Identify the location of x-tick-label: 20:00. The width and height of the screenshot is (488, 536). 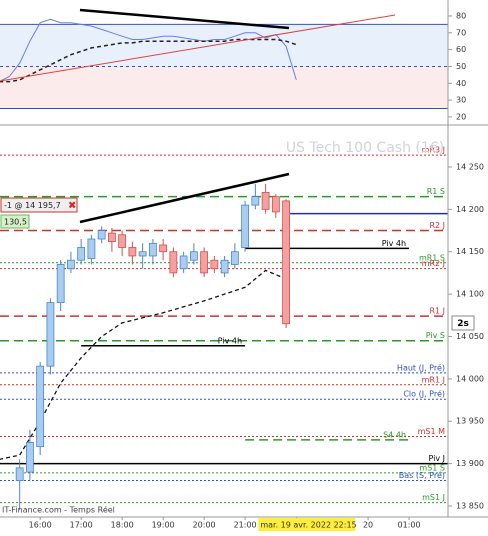
(204, 525).